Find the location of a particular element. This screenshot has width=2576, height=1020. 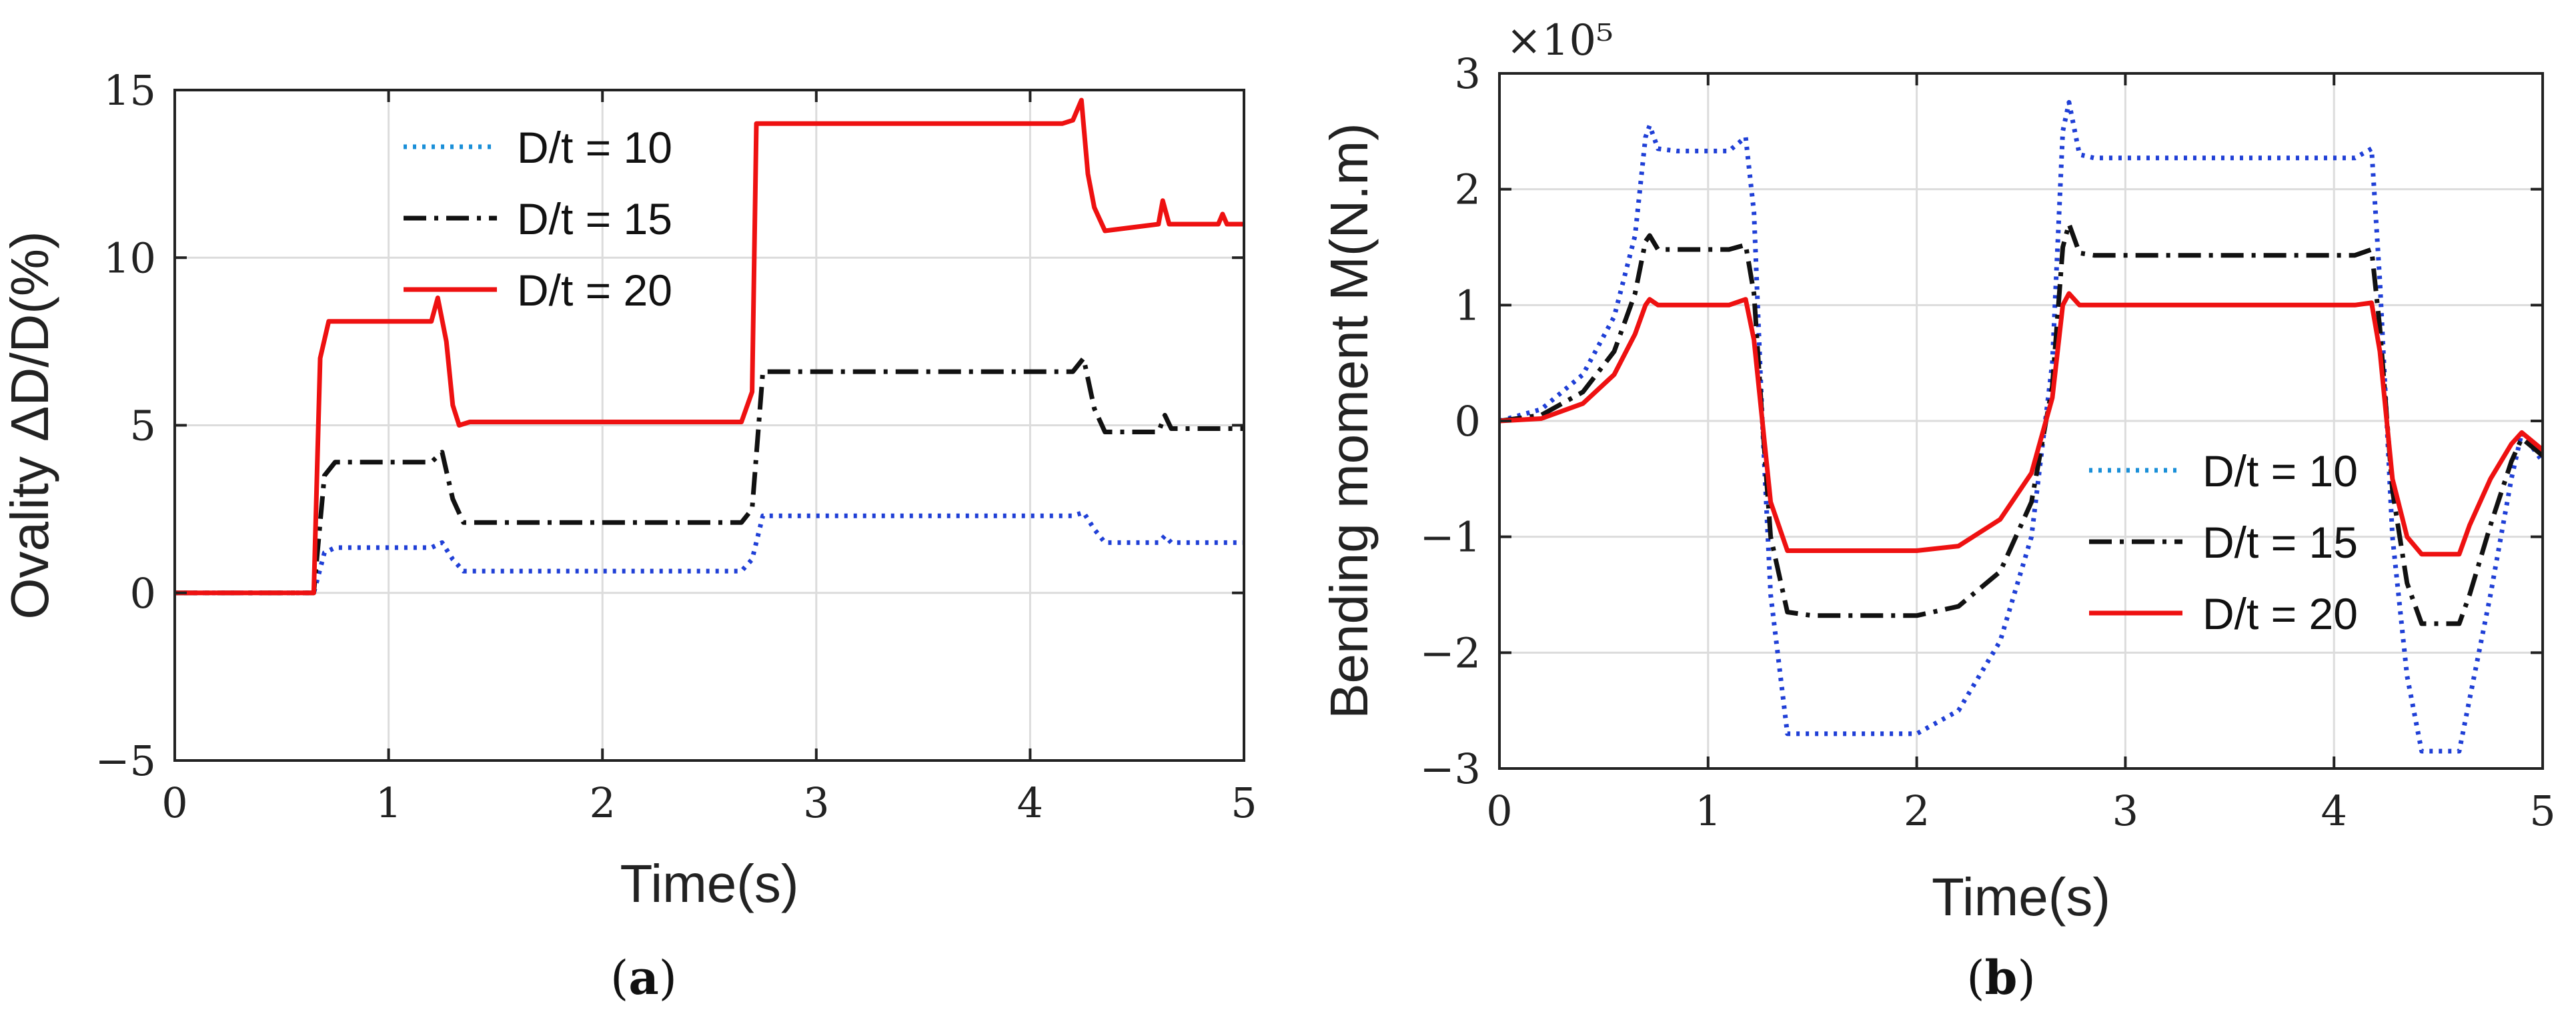

panel-caption: (b) is located at coordinates (2001, 977).